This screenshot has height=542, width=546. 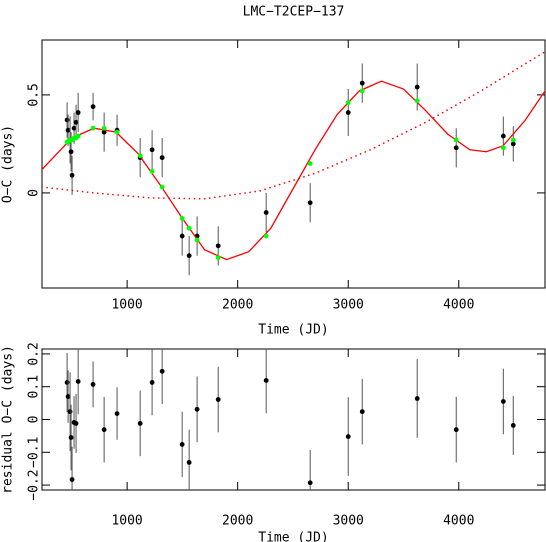 What do you see at coordinates (34, 353) in the screenshot?
I see `y-tick-label: 0.2` at bounding box center [34, 353].